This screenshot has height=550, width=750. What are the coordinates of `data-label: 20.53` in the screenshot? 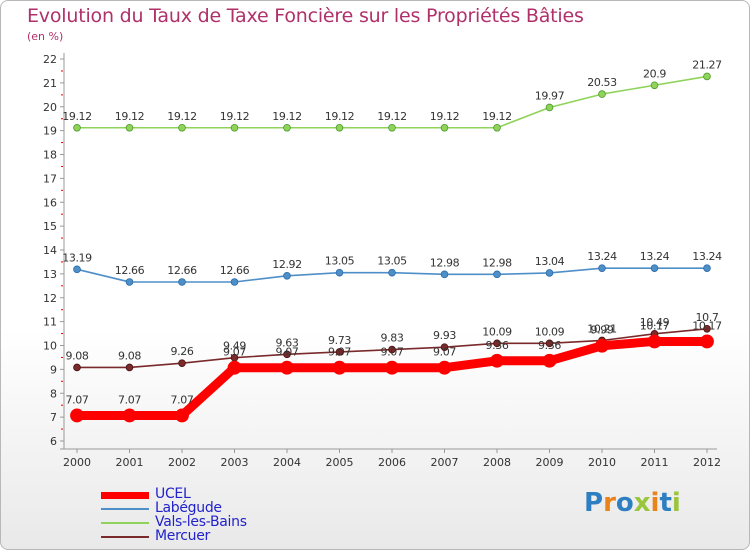 It's located at (602, 82).